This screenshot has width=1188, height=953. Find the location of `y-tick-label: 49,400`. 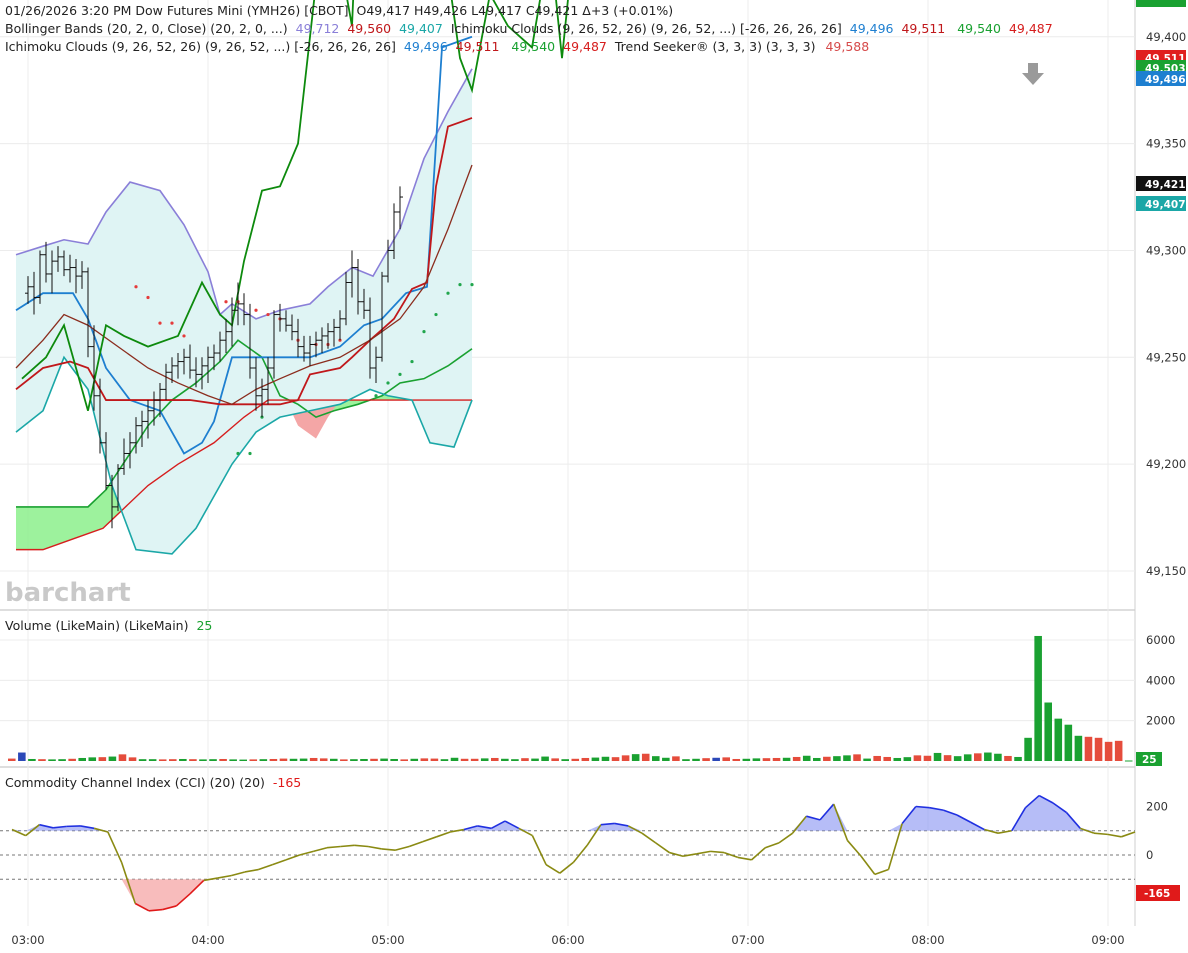

y-tick-label: 49,400 is located at coordinates (1166, 37).